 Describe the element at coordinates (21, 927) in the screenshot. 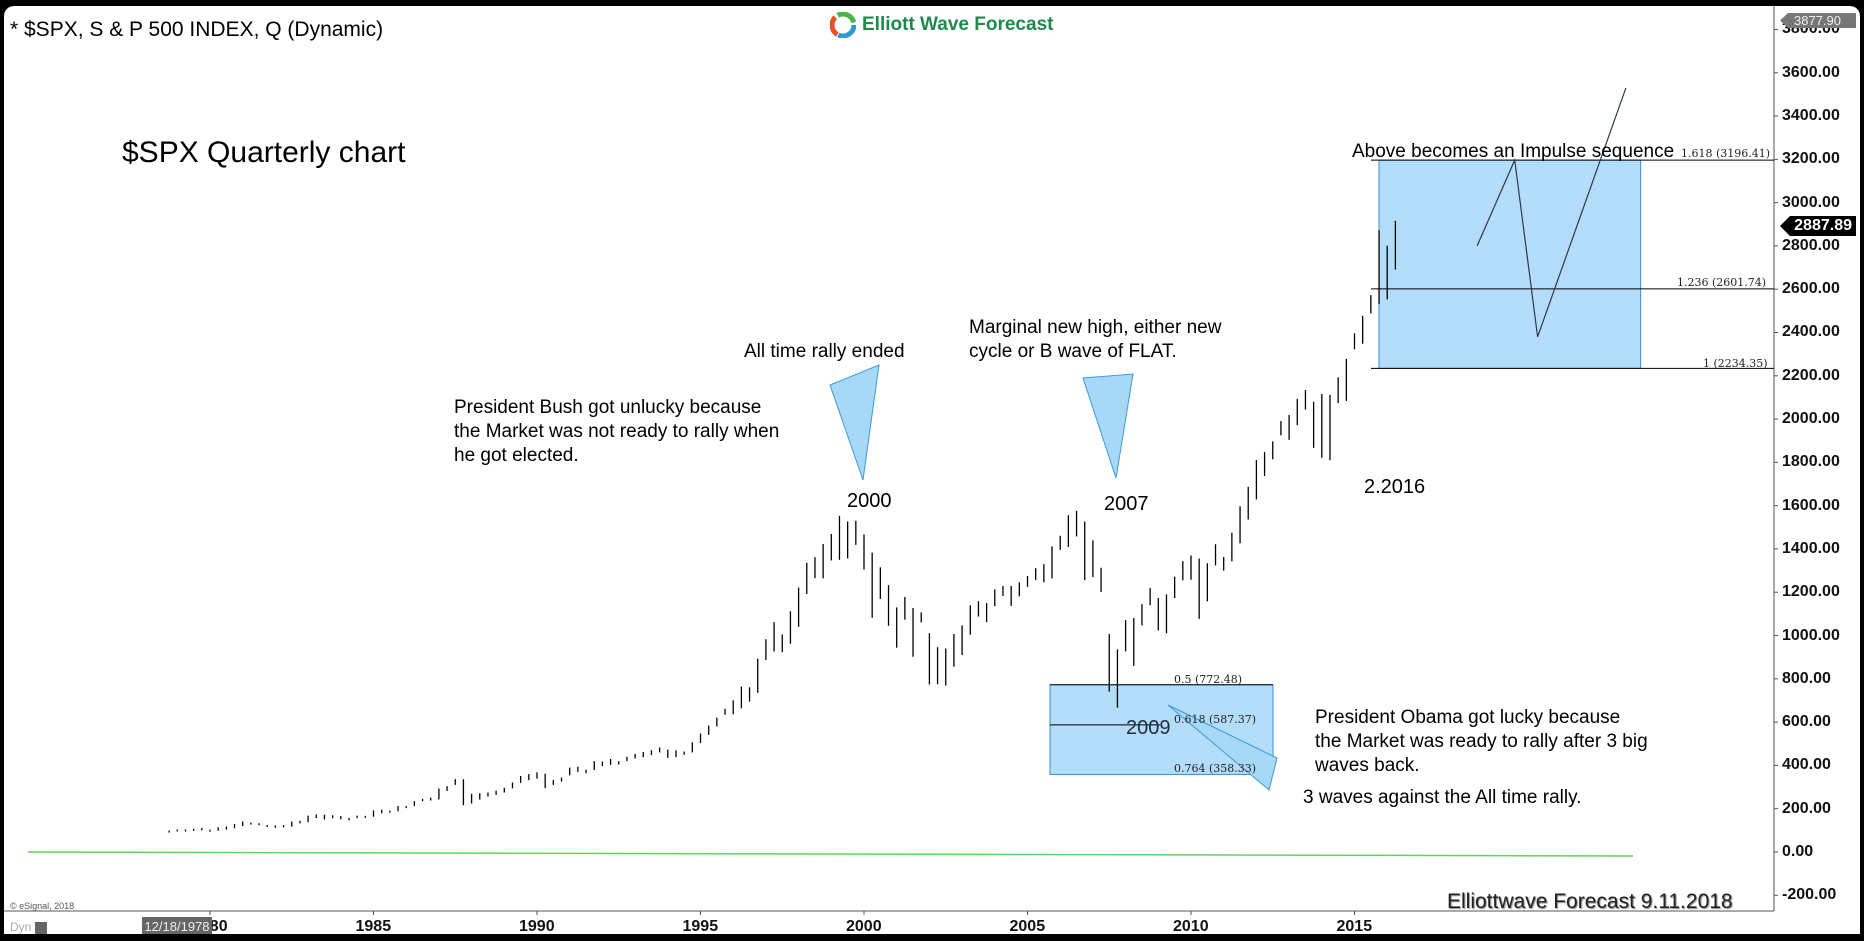

I see `dyn-label: Dyn` at that location.